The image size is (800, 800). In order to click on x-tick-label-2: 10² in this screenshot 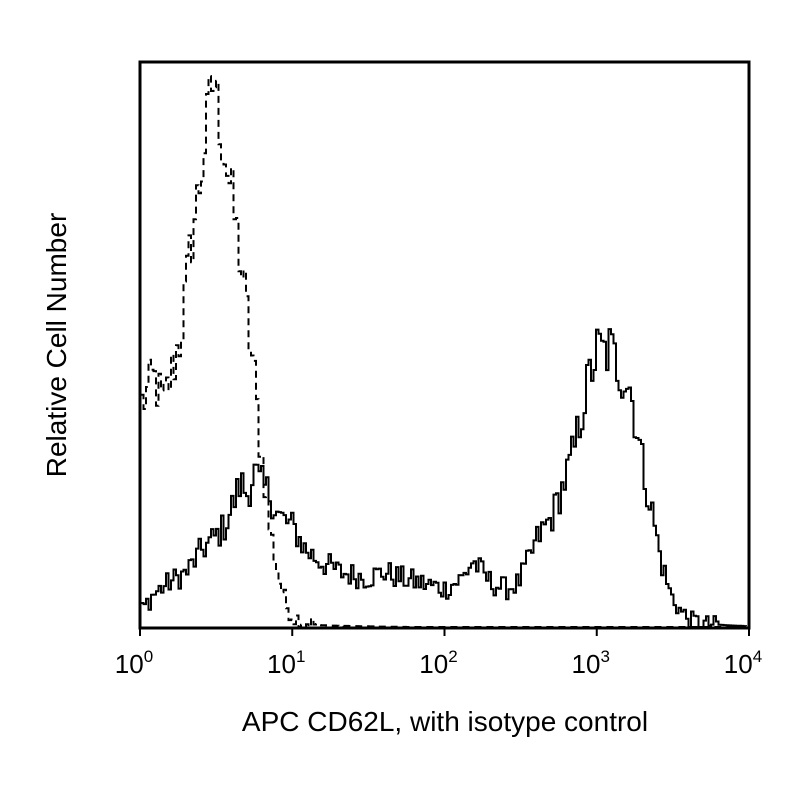, I will do `click(438, 663)`.